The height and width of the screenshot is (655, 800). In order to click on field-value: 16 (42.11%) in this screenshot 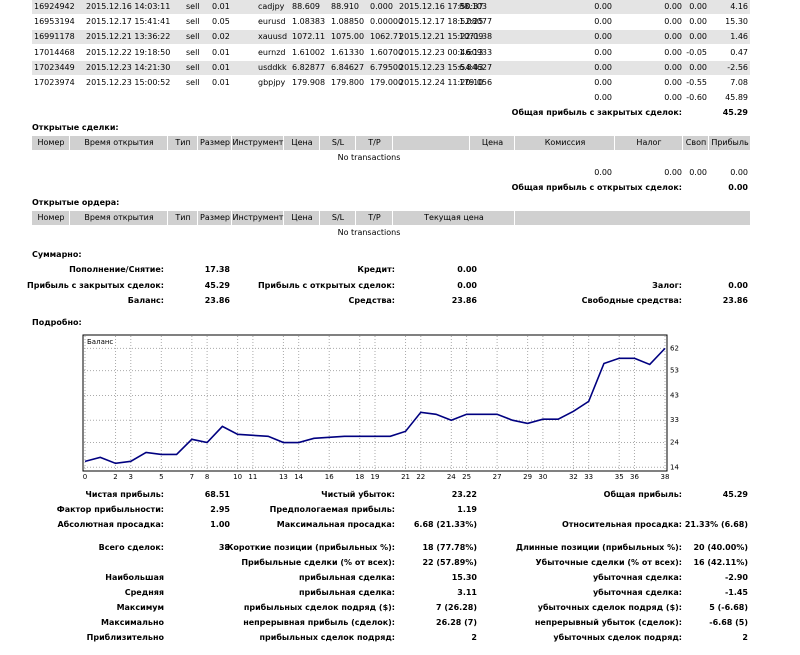, I will do `click(720, 562)`.